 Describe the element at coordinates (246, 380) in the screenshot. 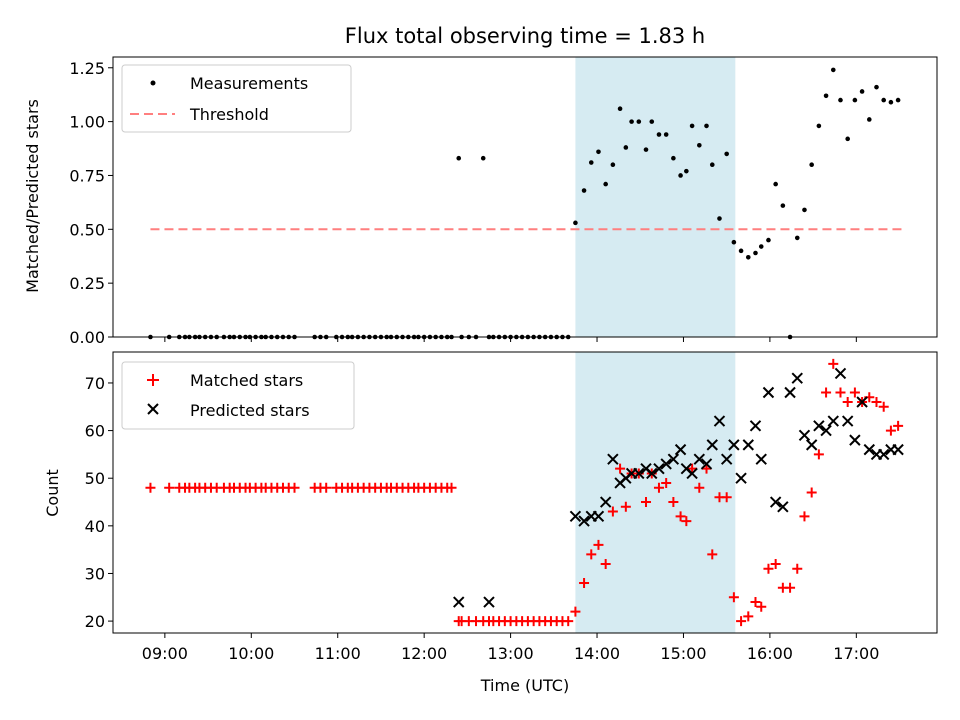

I see `legend-matched-label: Matched stars` at that location.